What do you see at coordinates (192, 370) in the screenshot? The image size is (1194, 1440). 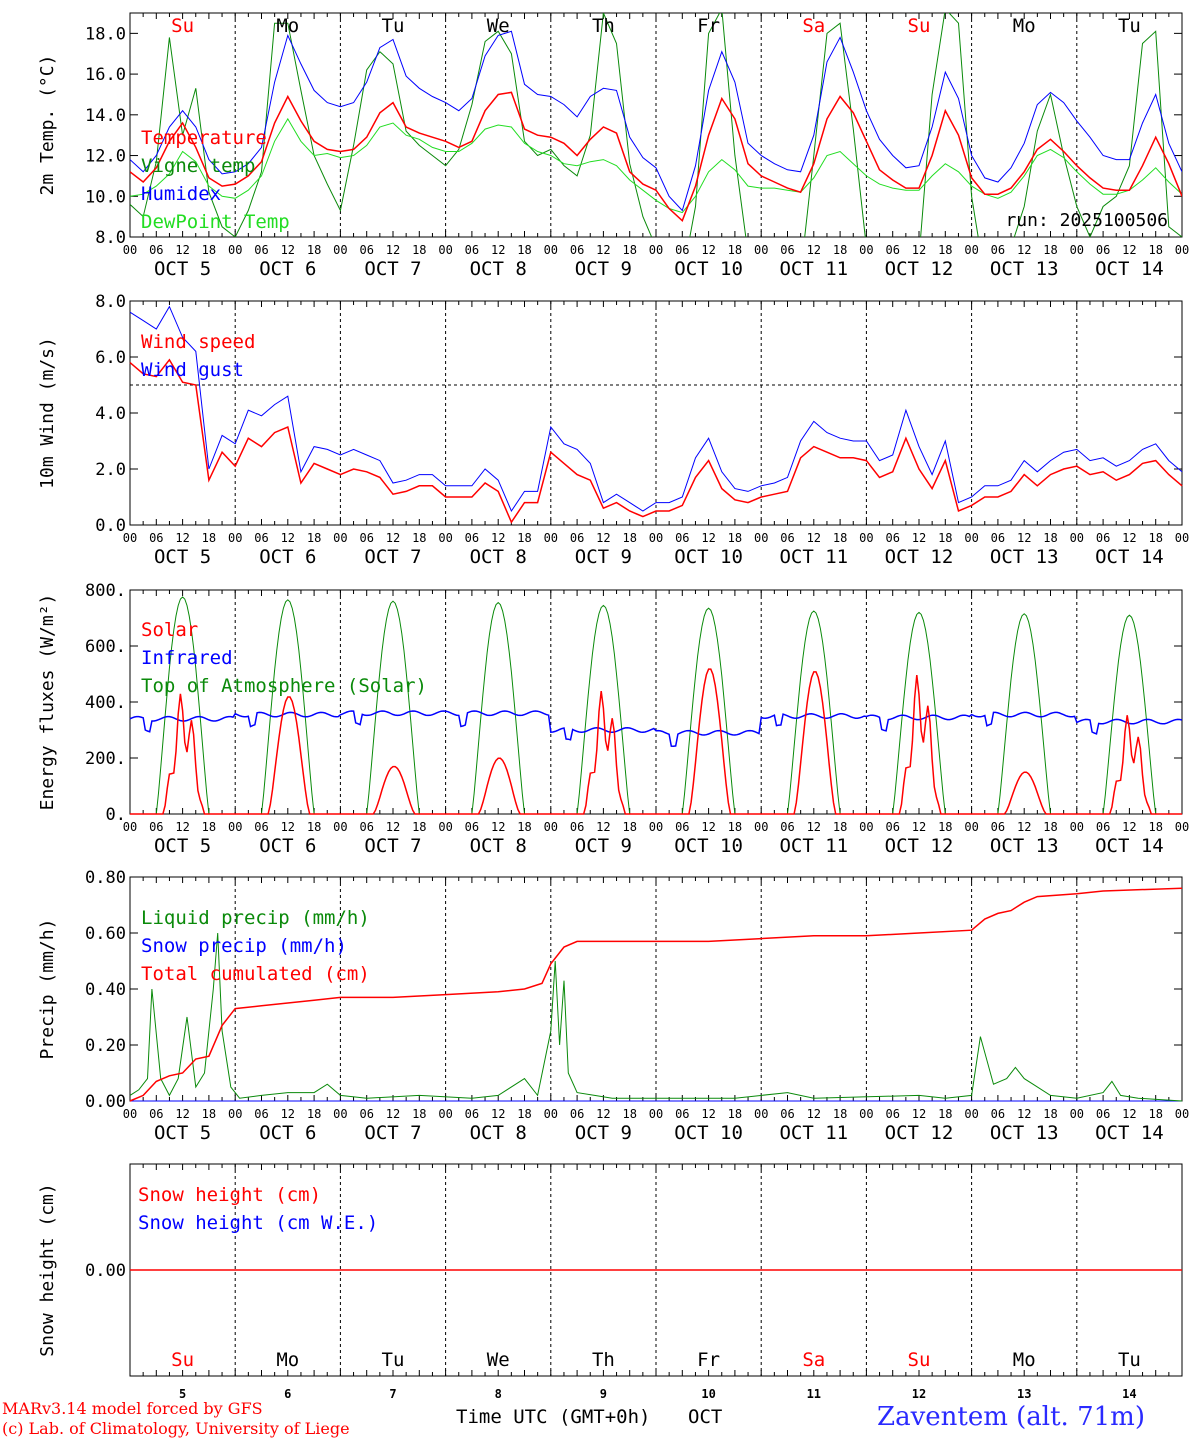 I see `legend-entry: Wind gust` at bounding box center [192, 370].